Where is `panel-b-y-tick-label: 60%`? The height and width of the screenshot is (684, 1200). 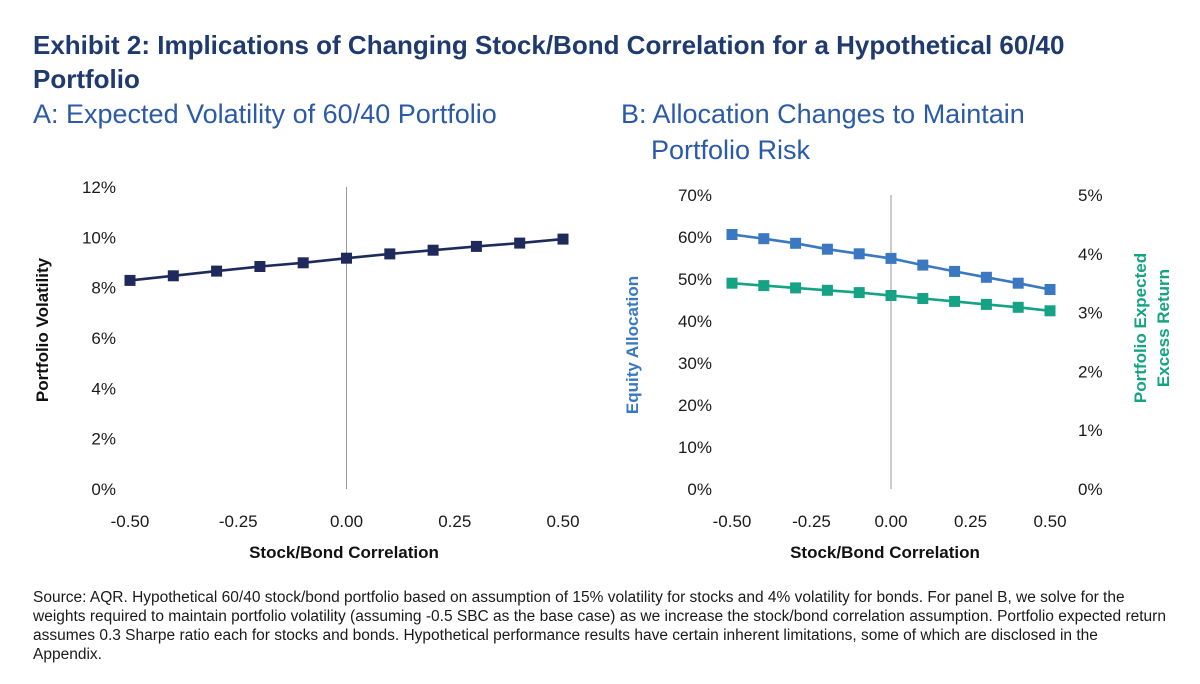
panel-b-y-tick-label: 60% is located at coordinates (695, 237).